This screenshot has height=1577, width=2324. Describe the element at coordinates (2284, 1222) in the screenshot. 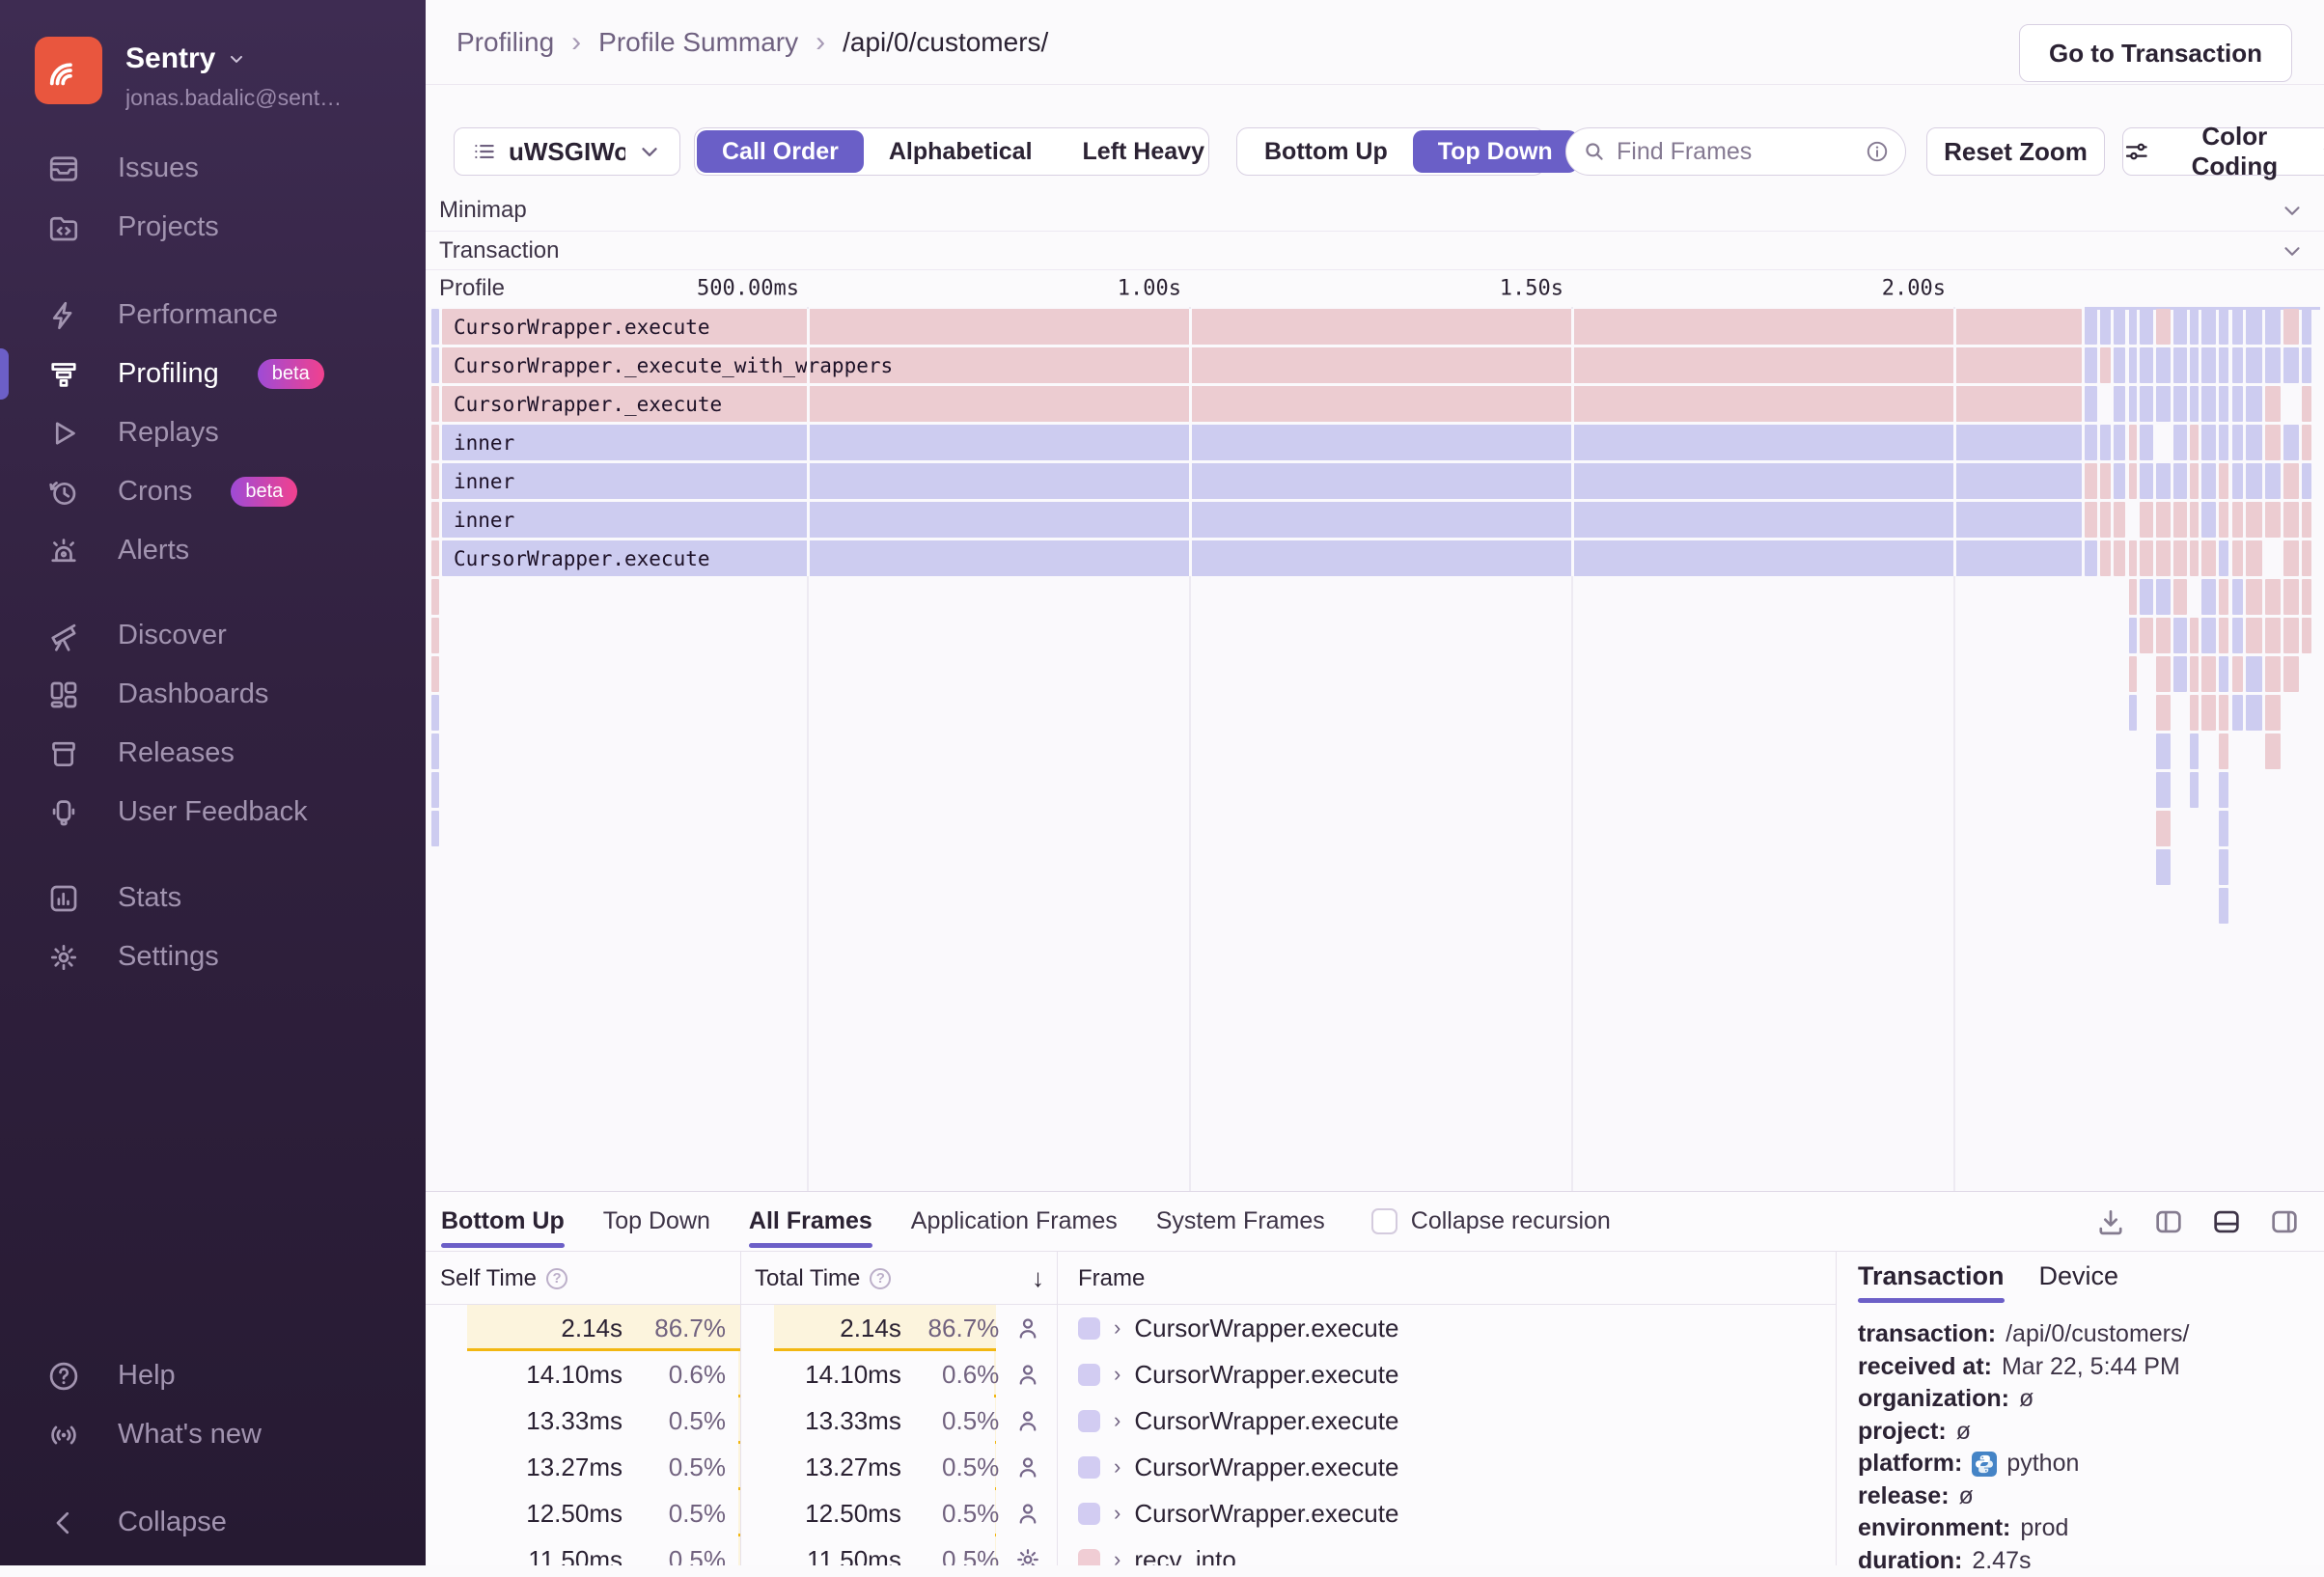

I see `panel-right-icon` at that location.